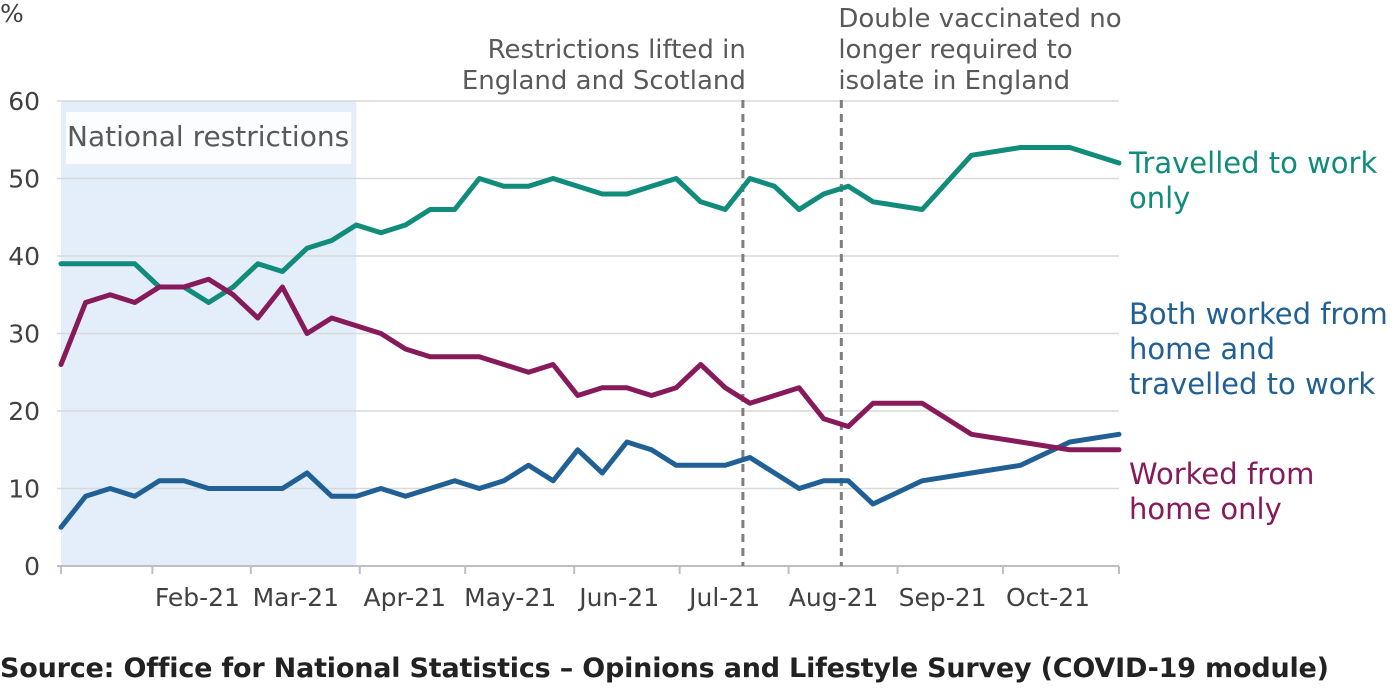 This screenshot has height=700, width=1399. Describe the element at coordinates (1202, 349) in the screenshot. I see `series-label-both-home-and-travelled: home and` at that location.